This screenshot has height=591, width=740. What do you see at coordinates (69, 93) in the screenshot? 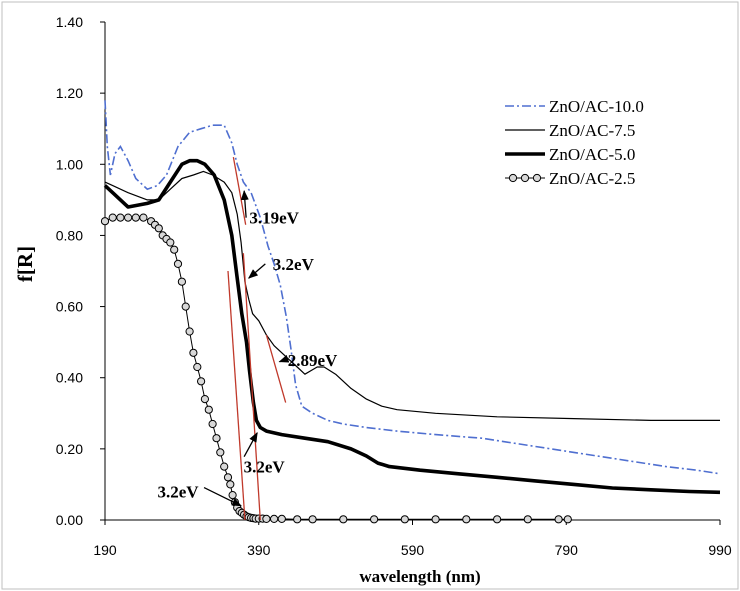
I see `y-tick-label: 1.20` at bounding box center [69, 93].